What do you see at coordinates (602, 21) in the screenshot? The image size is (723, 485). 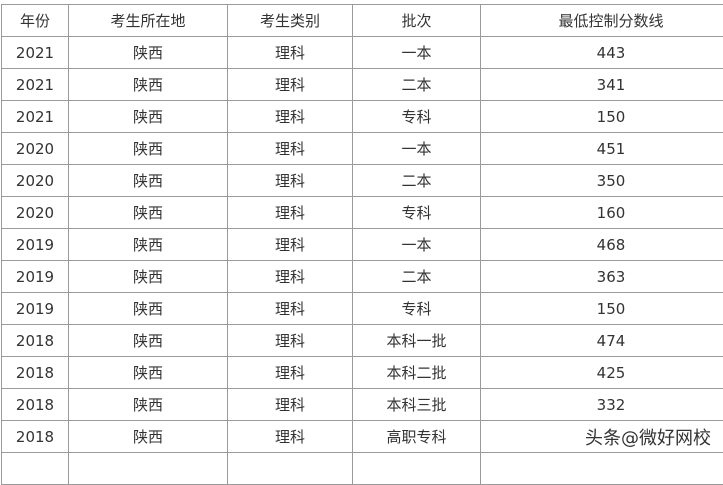 I see `column-header: 最低控制分数线` at bounding box center [602, 21].